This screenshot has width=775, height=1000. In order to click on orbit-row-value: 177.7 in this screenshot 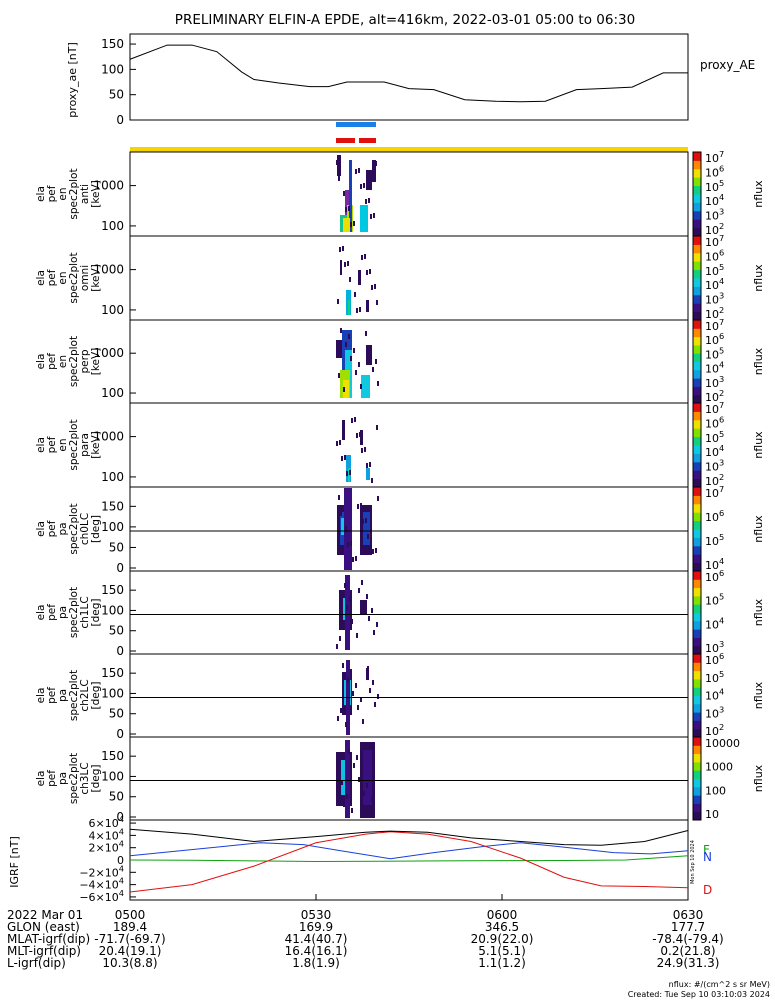, I will do `click(688, 927)`.